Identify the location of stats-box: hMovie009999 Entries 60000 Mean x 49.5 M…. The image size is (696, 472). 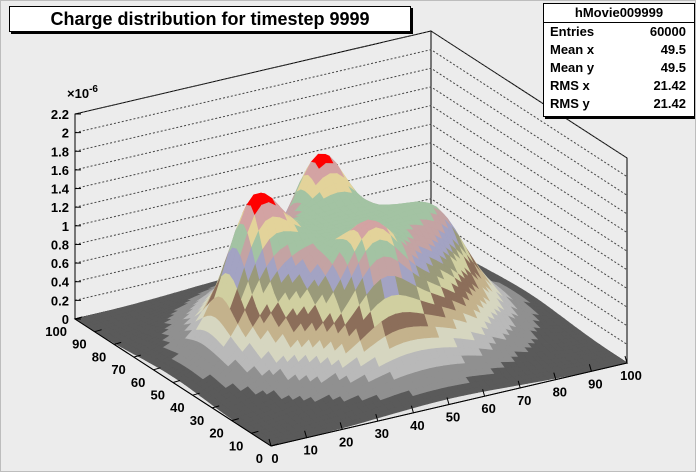
(619, 60).